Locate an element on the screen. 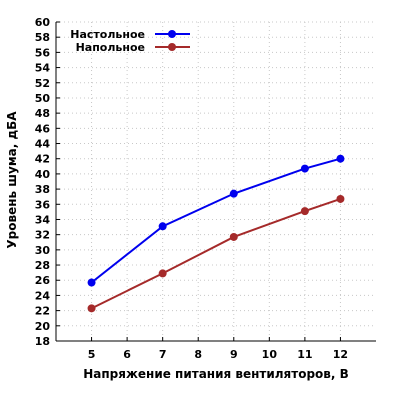 This screenshot has width=400, height=400. y-tick-label: 28 is located at coordinates (42, 265).